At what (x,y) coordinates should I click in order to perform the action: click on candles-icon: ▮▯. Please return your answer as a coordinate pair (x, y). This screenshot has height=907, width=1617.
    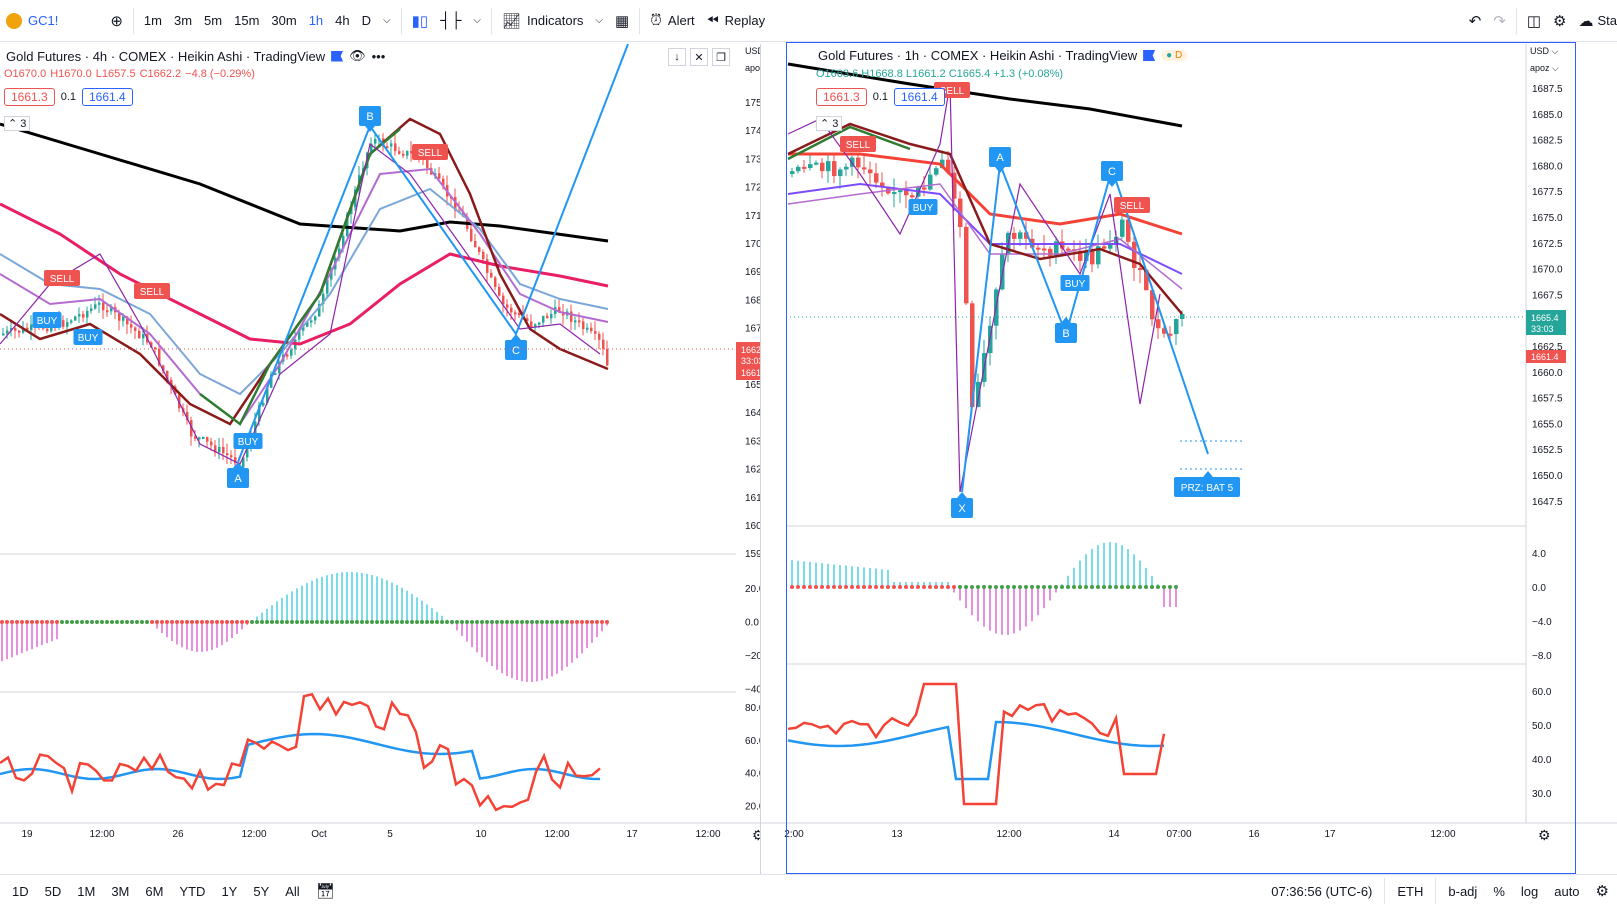
    Looking at the image, I should click on (420, 21).